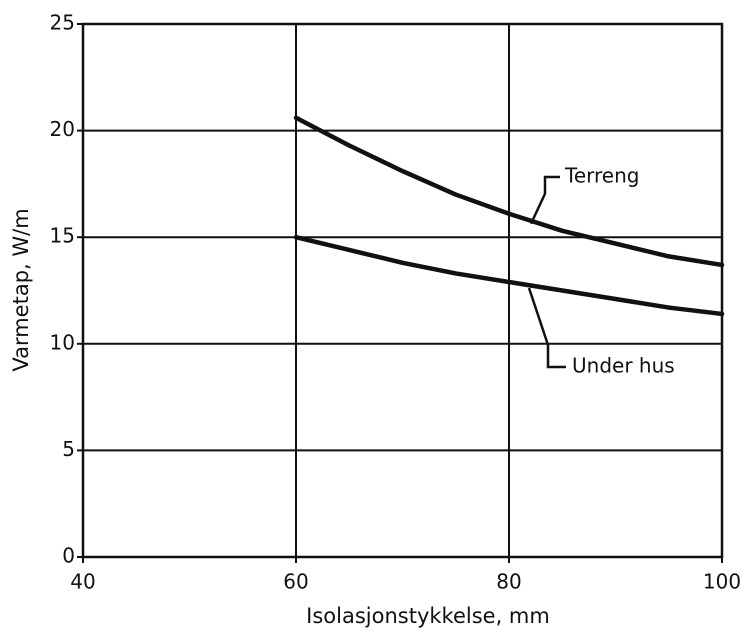 This screenshot has height=631, width=746. What do you see at coordinates (21, 289) in the screenshot?
I see `y-axis-label: Varmetap, W/m` at bounding box center [21, 289].